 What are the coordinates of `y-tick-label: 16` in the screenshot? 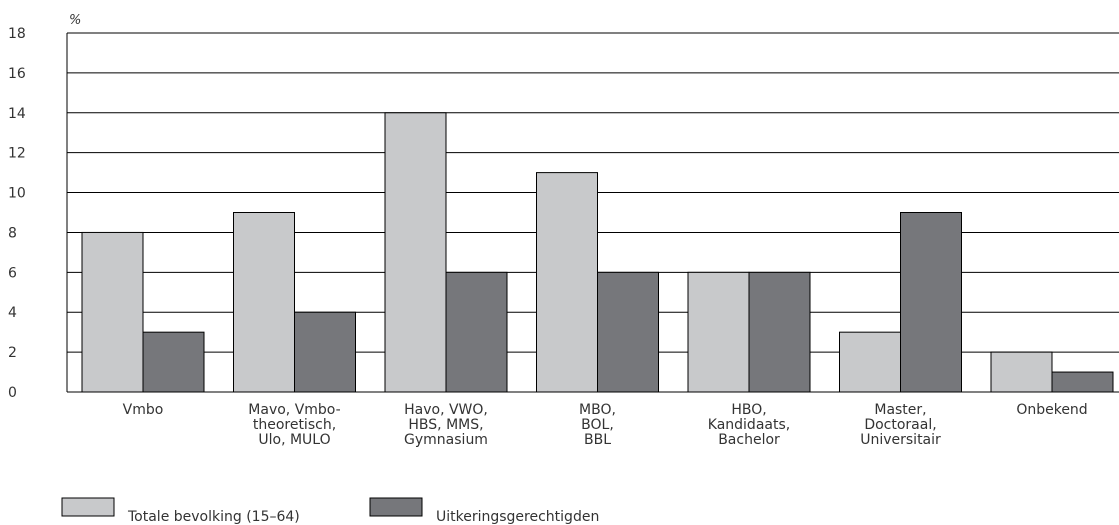 It's located at (17, 74).